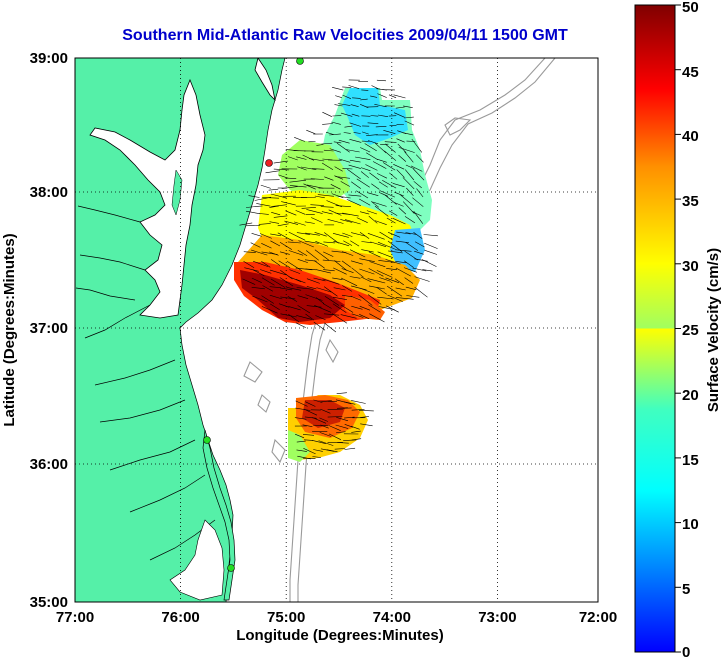  Describe the element at coordinates (180, 617) in the screenshot. I see `x-tick-label: 76:00` at that location.